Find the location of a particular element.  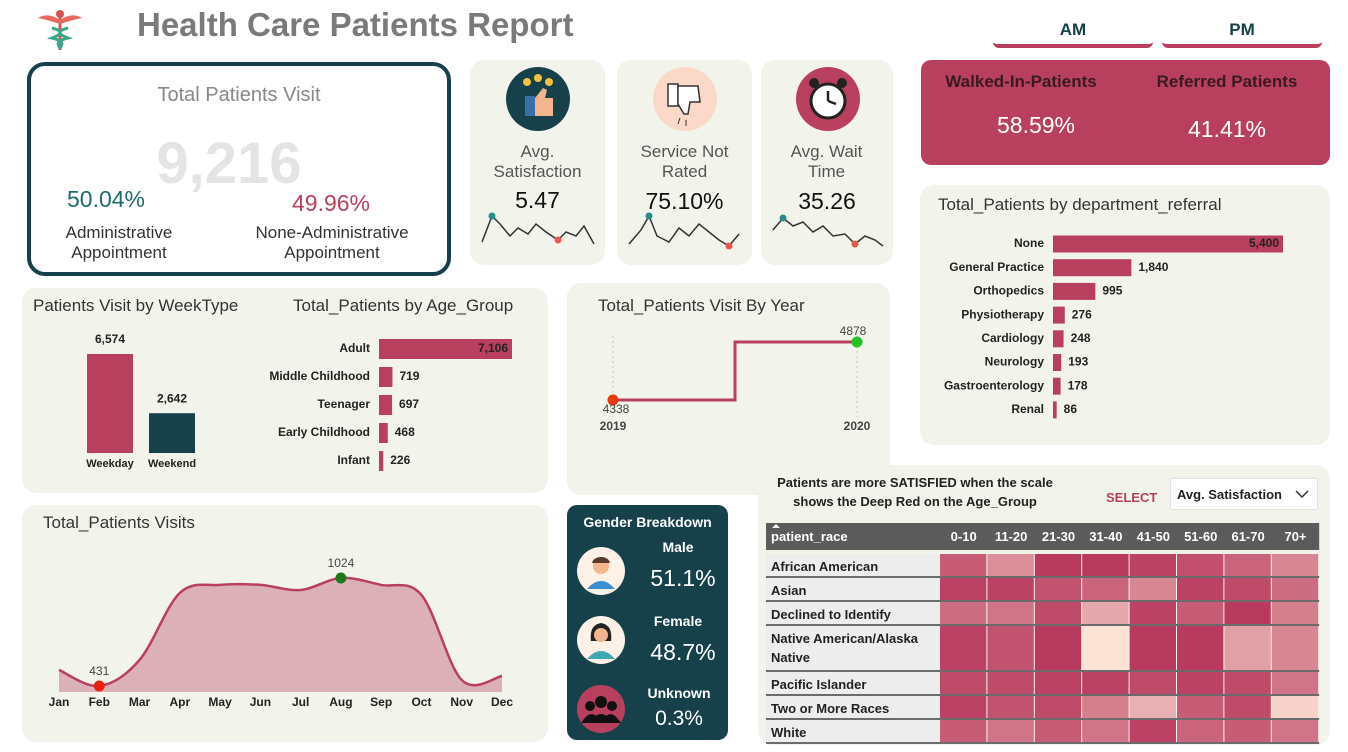

y-tick-label: Orthopedics is located at coordinates (1008, 291).